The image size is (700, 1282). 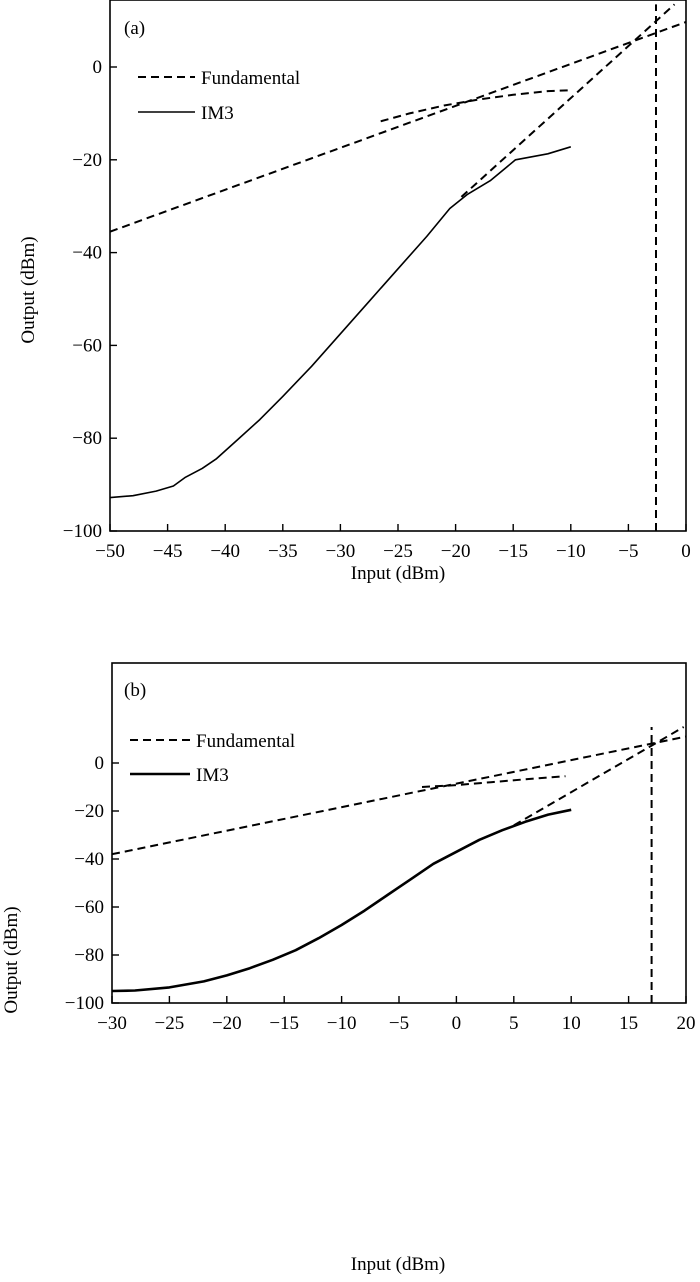 What do you see at coordinates (283, 551) in the screenshot?
I see `x-tick-label: −35` at bounding box center [283, 551].